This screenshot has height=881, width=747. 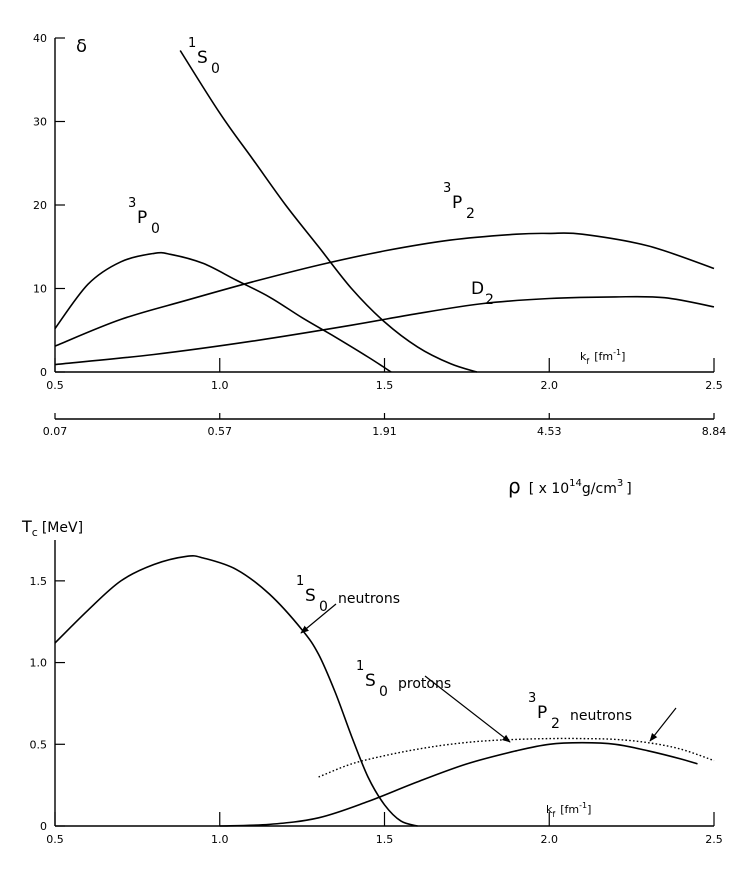 I want to click on series-label-1s0: 1S0, so click(x=204, y=56).